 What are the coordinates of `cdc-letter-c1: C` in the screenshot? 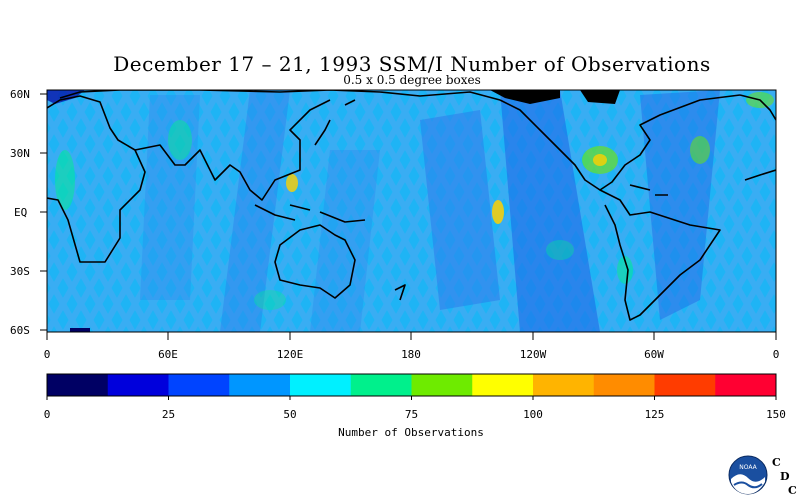 It's located at (776, 462).